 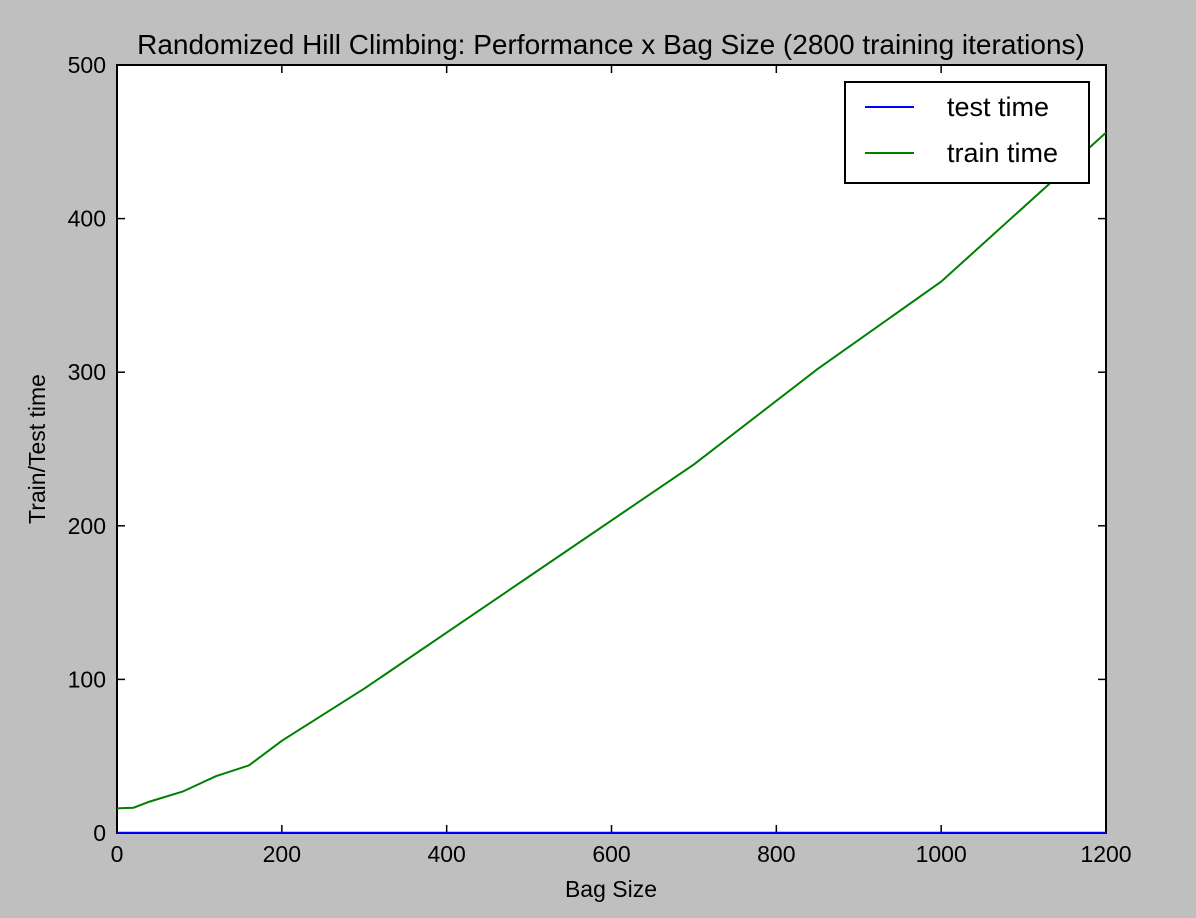 I want to click on x-tick-label: 1200, so click(x=1105, y=854).